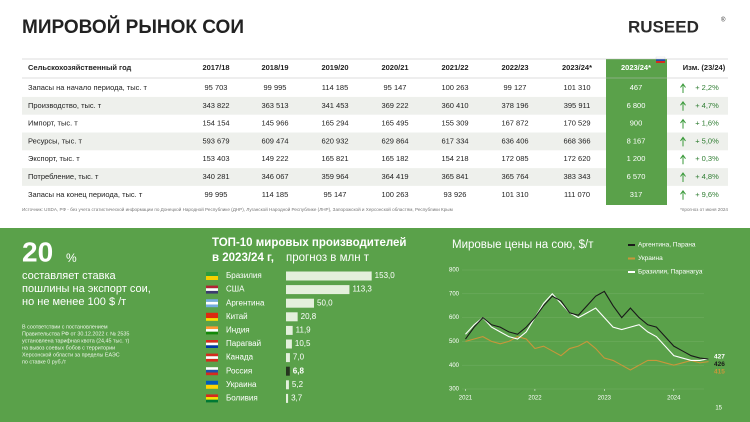 This screenshot has height=422, width=750. Describe the element at coordinates (577, 194) in the screenshot. I see `table-cell: 111 070` at that location.